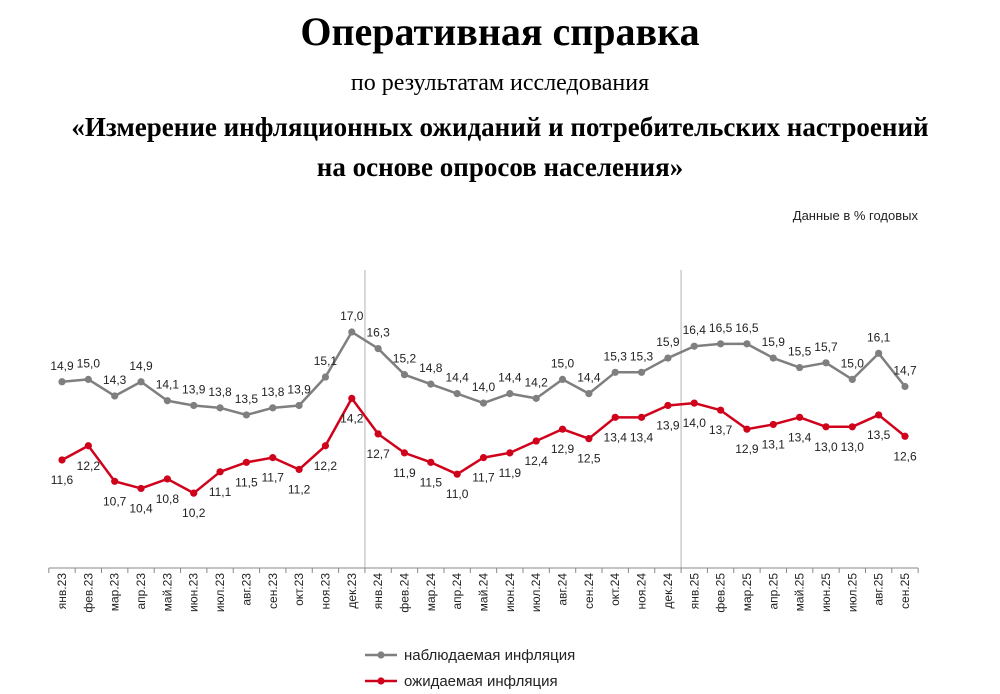 The height and width of the screenshot is (694, 1000). What do you see at coordinates (220, 492) in the screenshot?
I see `data-label: 11,1` at bounding box center [220, 492].